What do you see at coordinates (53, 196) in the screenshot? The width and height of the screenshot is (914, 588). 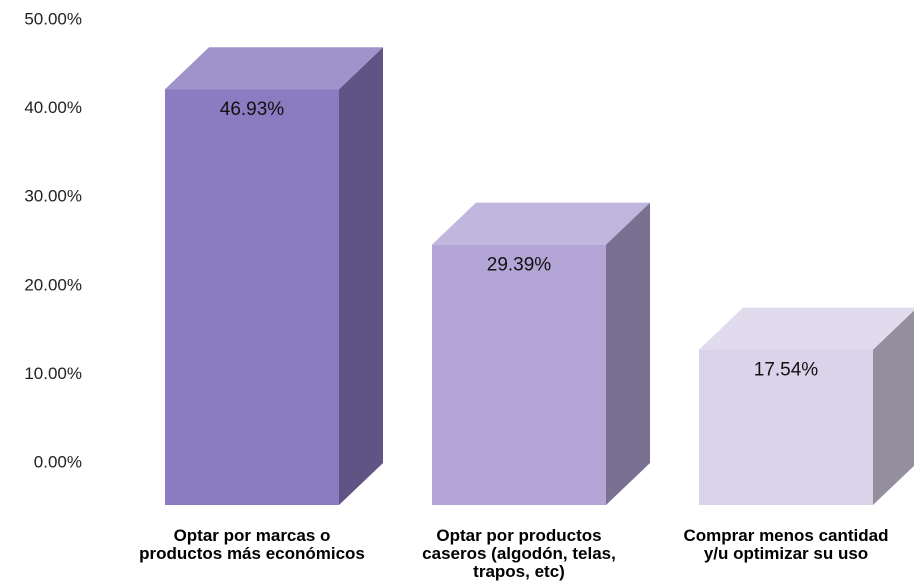 I see `y-tick-label: 30.00%` at bounding box center [53, 196].